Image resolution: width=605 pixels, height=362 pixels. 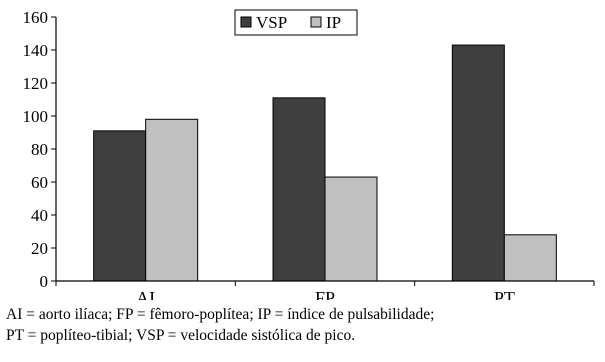 I want to click on y-tick-label: 60, so click(x=39, y=182).